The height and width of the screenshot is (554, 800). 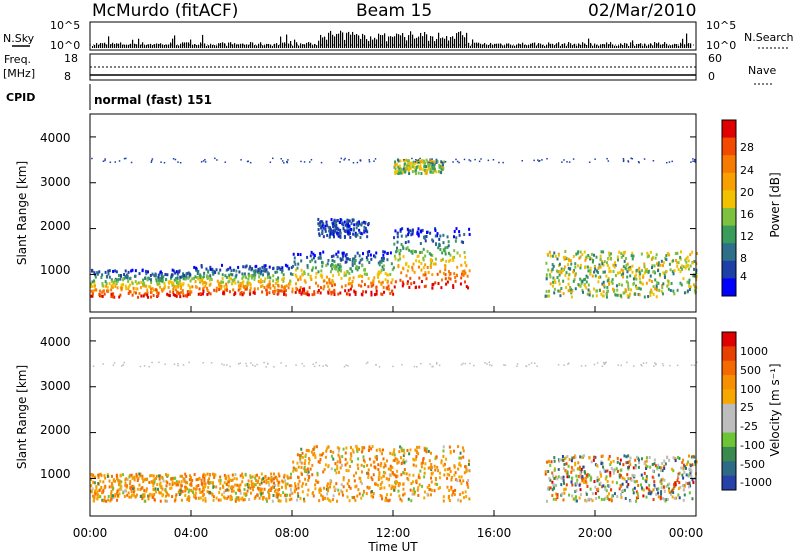 I want to click on colorbar-swatch, so click(x=729, y=454).